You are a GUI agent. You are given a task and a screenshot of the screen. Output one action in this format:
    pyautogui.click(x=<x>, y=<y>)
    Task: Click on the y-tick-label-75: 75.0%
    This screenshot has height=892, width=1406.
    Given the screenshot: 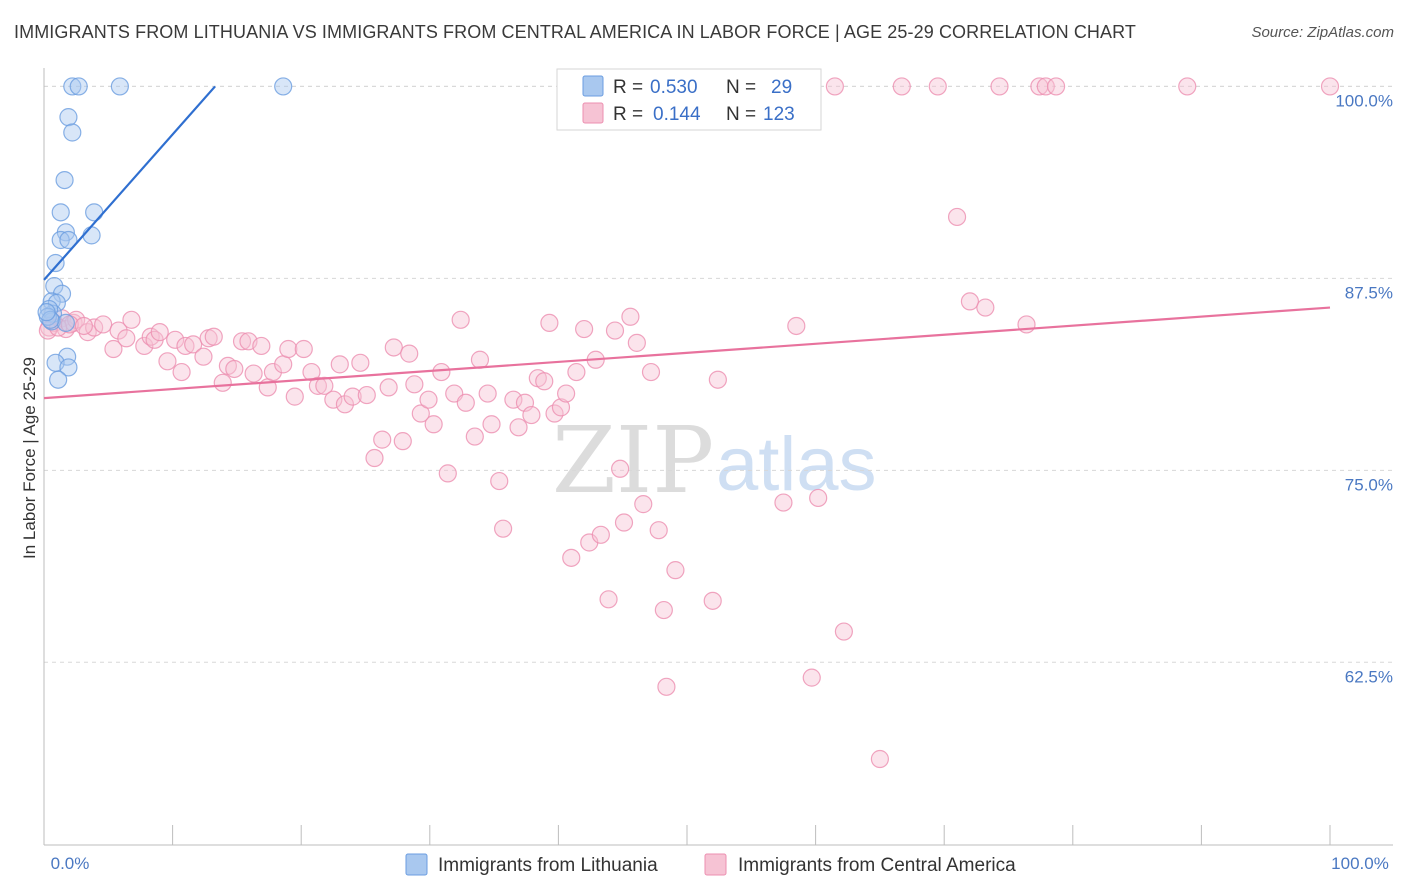 What is the action you would take?
    pyautogui.click(x=1369, y=484)
    